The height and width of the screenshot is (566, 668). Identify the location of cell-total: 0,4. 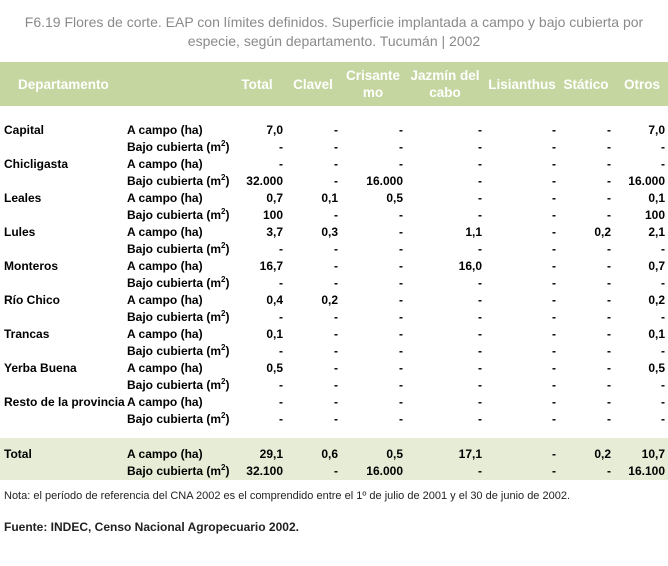
(274, 300).